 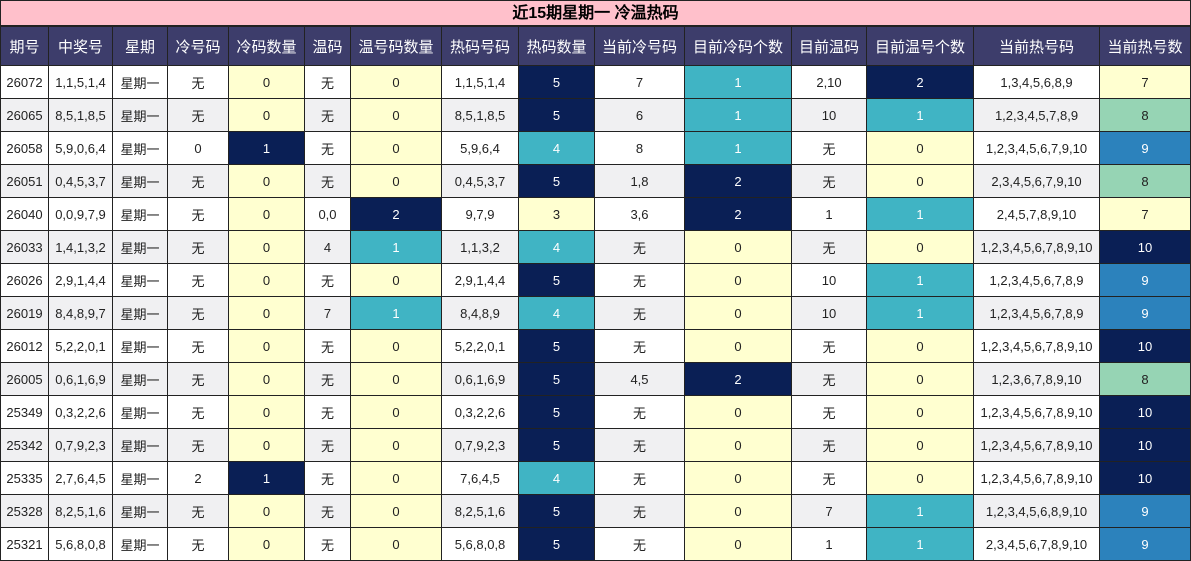 I want to click on table-cell: 2,3,4,5,6,7,9,10, so click(x=1036, y=181).